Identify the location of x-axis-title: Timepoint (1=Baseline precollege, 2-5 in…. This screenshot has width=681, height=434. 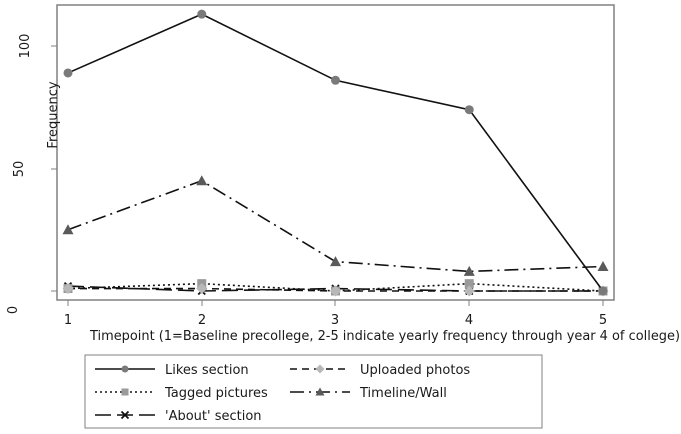
(384, 336).